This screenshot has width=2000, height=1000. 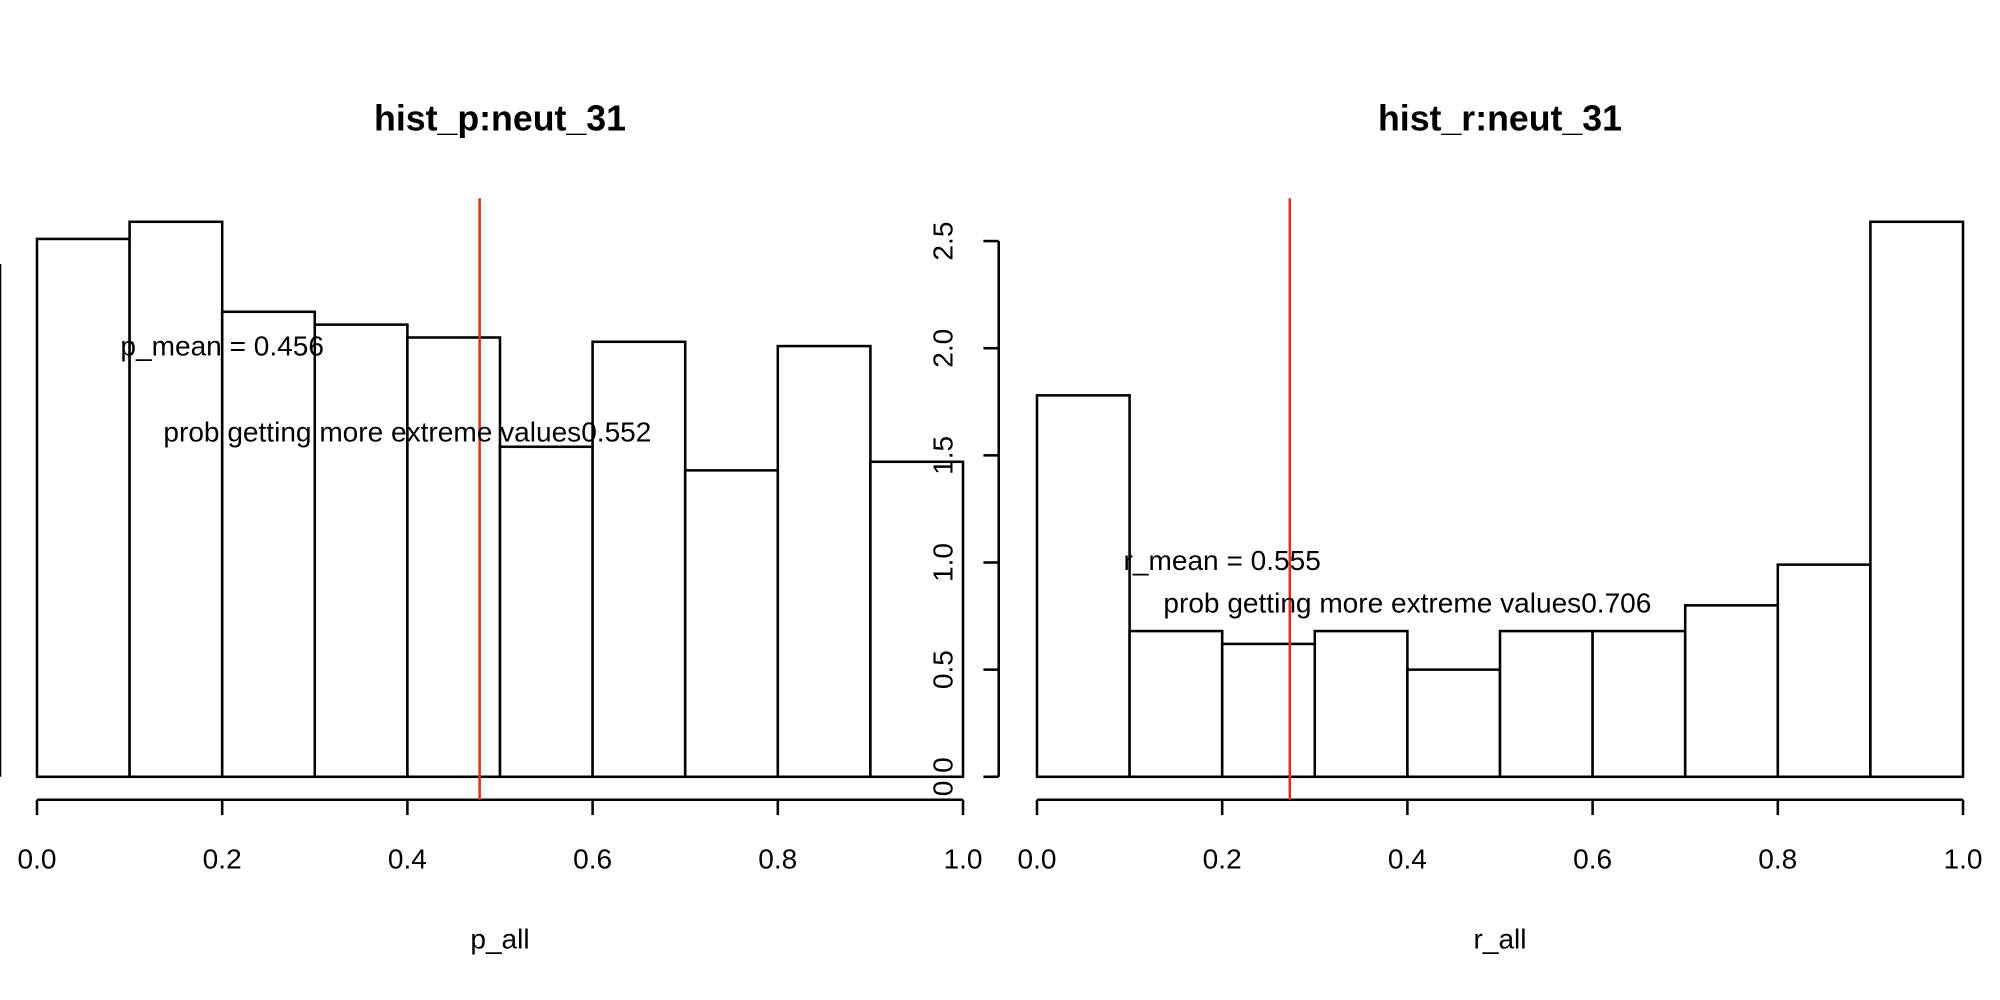 What do you see at coordinates (943, 776) in the screenshot?
I see `y-tick-label: 0.0` at bounding box center [943, 776].